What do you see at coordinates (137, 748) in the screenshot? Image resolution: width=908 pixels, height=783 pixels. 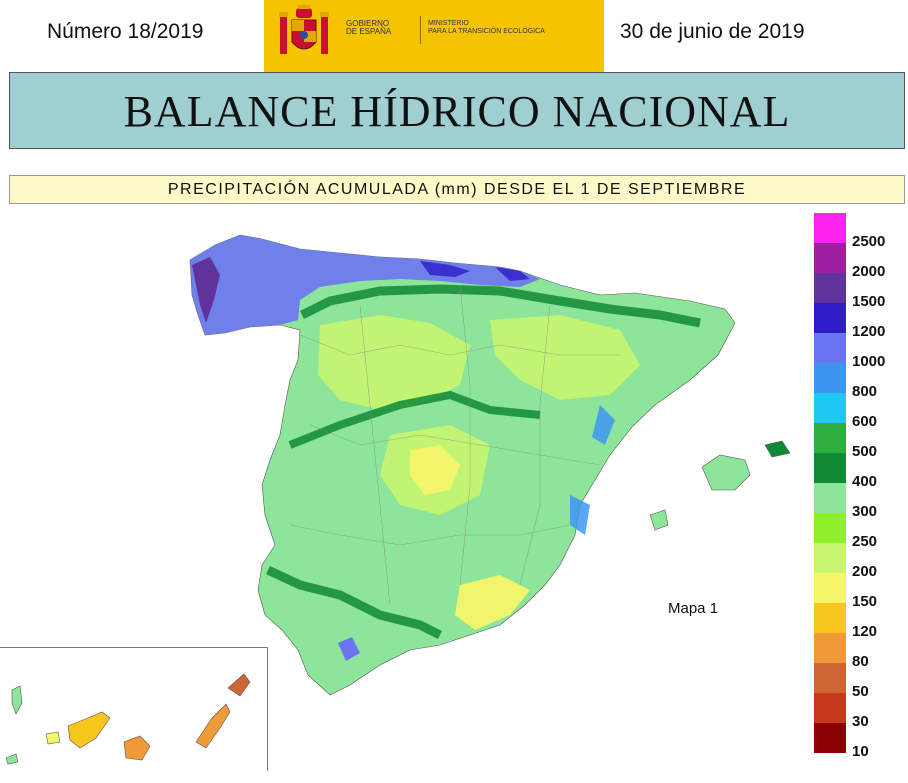 I see `gran-canaria-island` at bounding box center [137, 748].